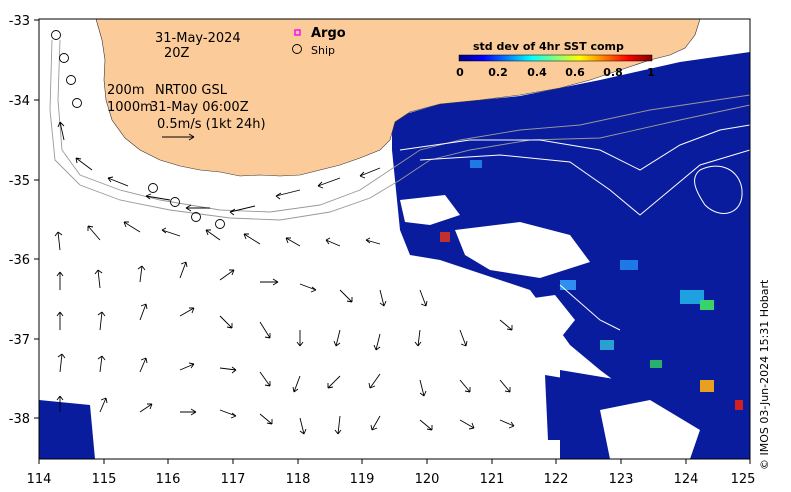 This screenshot has width=791, height=492. What do you see at coordinates (621, 479) in the screenshot?
I see `x-tick-label: 123` at bounding box center [621, 479].